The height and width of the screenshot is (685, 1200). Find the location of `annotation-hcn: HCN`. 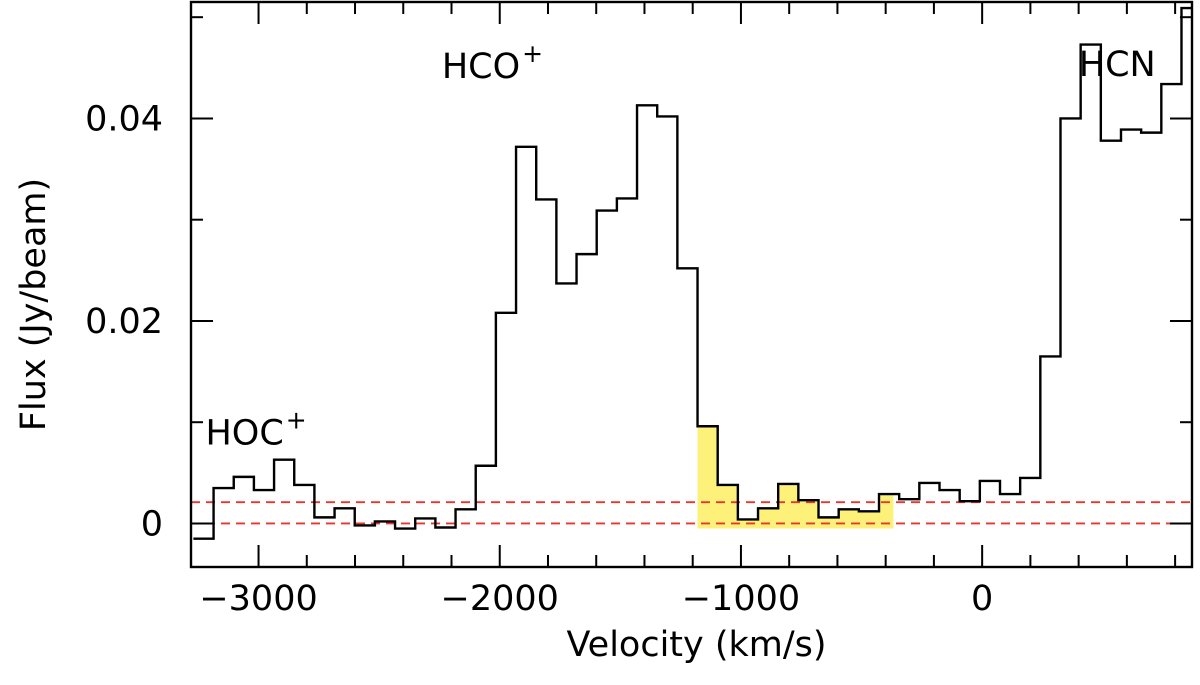

annotation-hcn: HCN is located at coordinates (1117, 65).